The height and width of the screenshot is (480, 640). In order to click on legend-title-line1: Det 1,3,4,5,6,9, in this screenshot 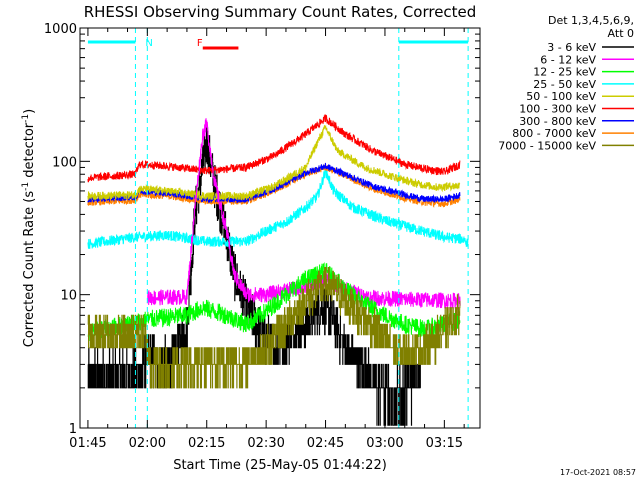, I will do `click(591, 20)`.